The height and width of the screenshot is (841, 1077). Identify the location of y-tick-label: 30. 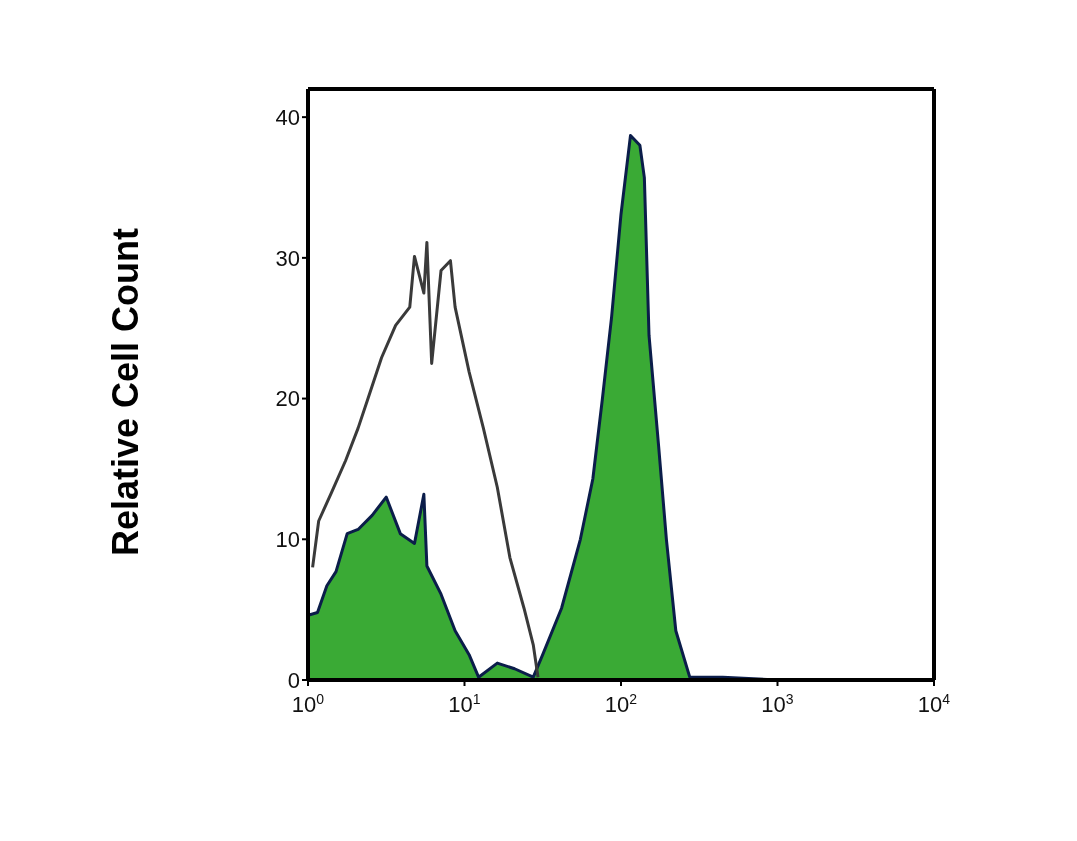
(287, 258).